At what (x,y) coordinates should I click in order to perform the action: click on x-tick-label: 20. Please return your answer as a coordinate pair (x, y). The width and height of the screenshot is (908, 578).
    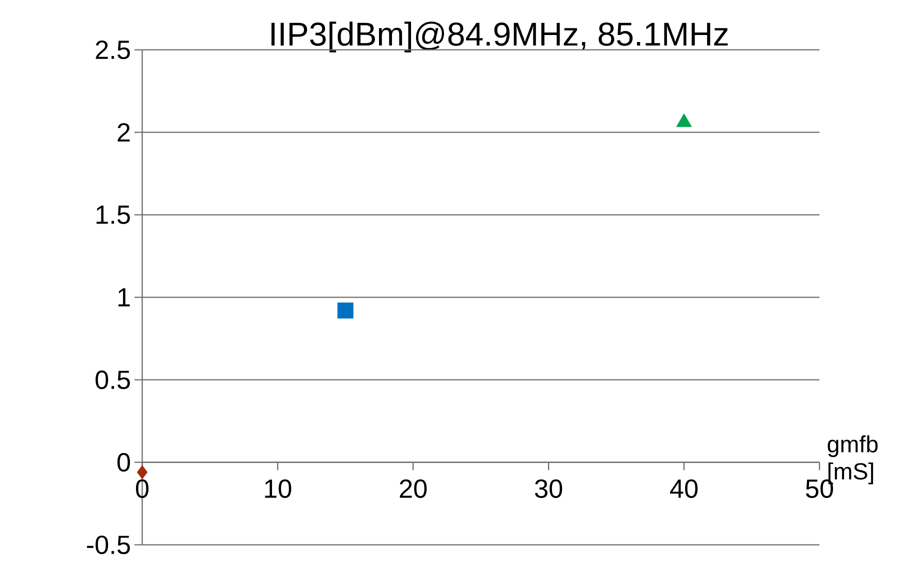
    Looking at the image, I should click on (413, 488).